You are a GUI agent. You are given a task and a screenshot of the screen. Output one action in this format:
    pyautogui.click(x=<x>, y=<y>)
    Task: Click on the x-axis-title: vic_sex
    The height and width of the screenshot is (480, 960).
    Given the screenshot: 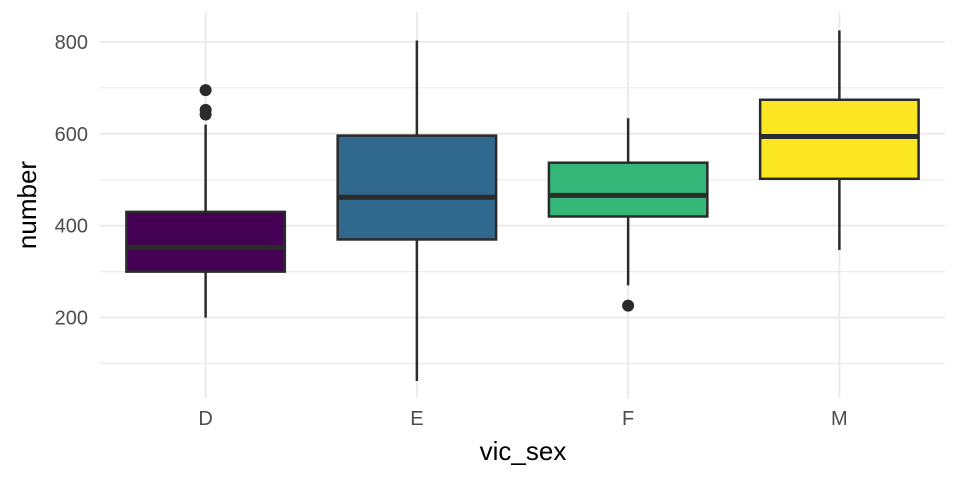 What is the action you would take?
    pyautogui.click(x=523, y=451)
    